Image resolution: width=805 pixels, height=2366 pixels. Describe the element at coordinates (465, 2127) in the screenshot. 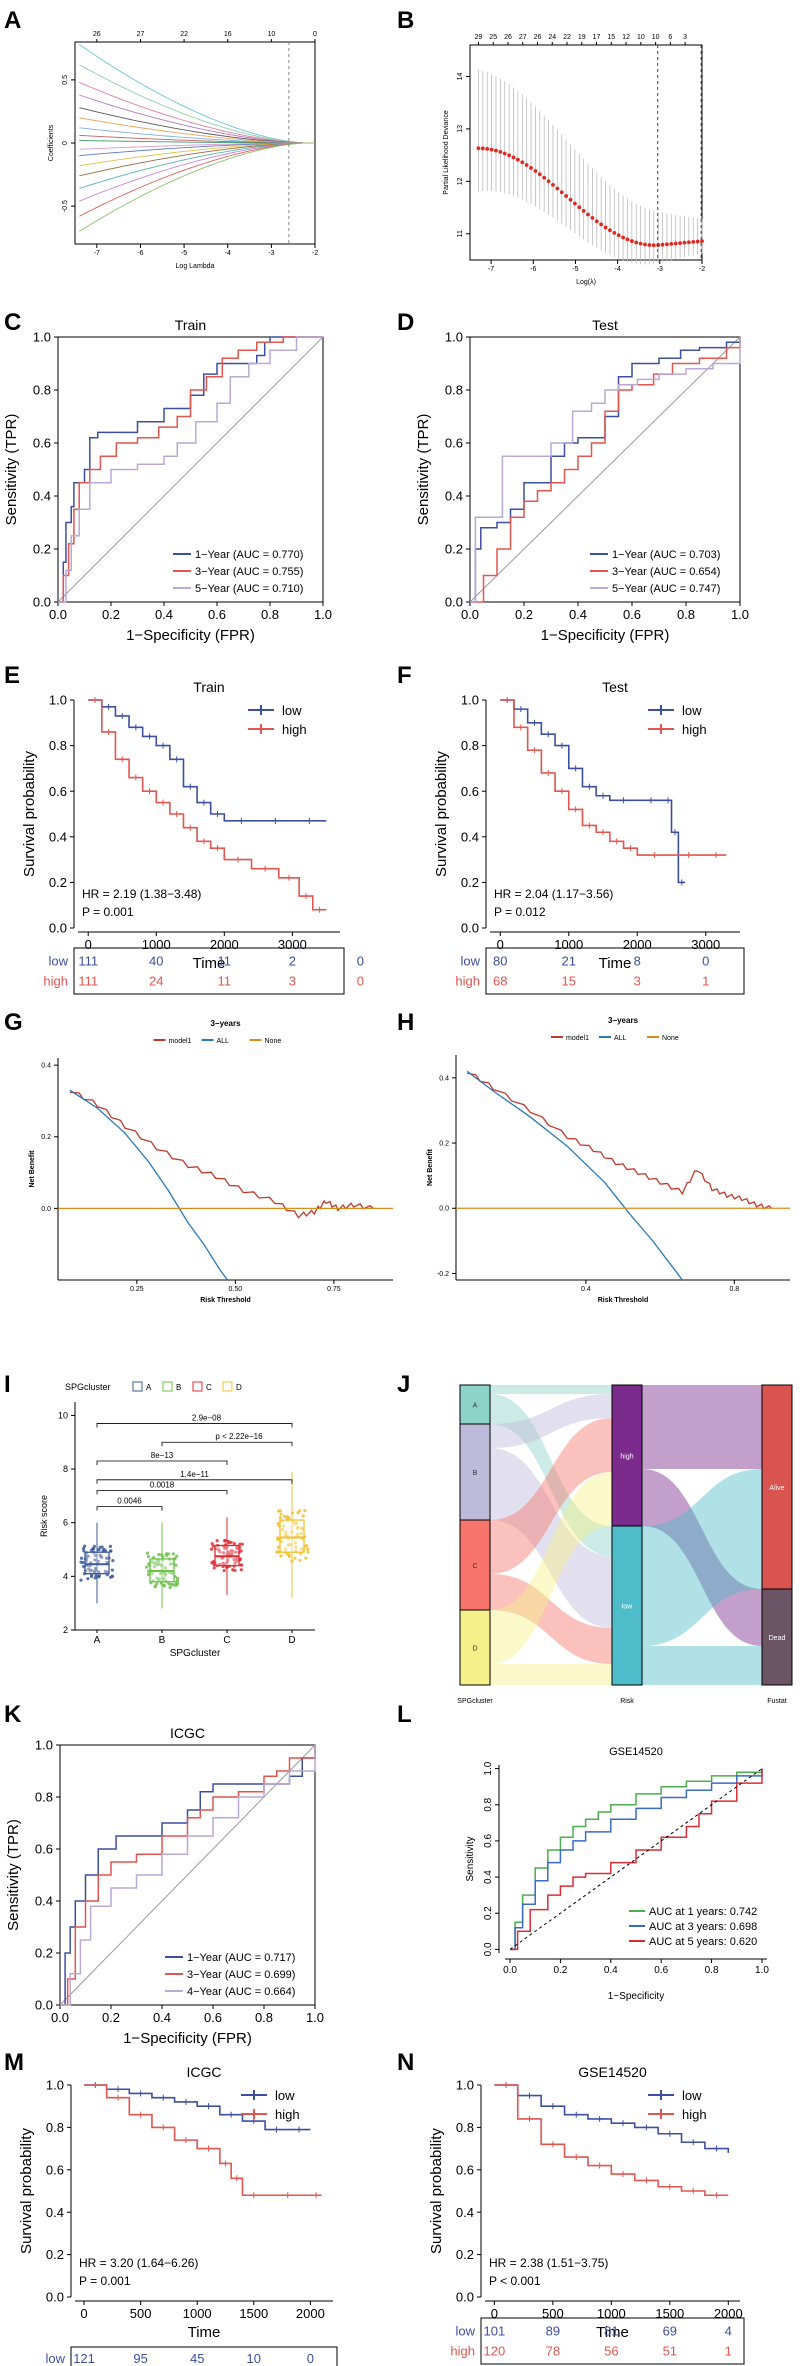

I see `y-tick-label: 0.8` at that location.